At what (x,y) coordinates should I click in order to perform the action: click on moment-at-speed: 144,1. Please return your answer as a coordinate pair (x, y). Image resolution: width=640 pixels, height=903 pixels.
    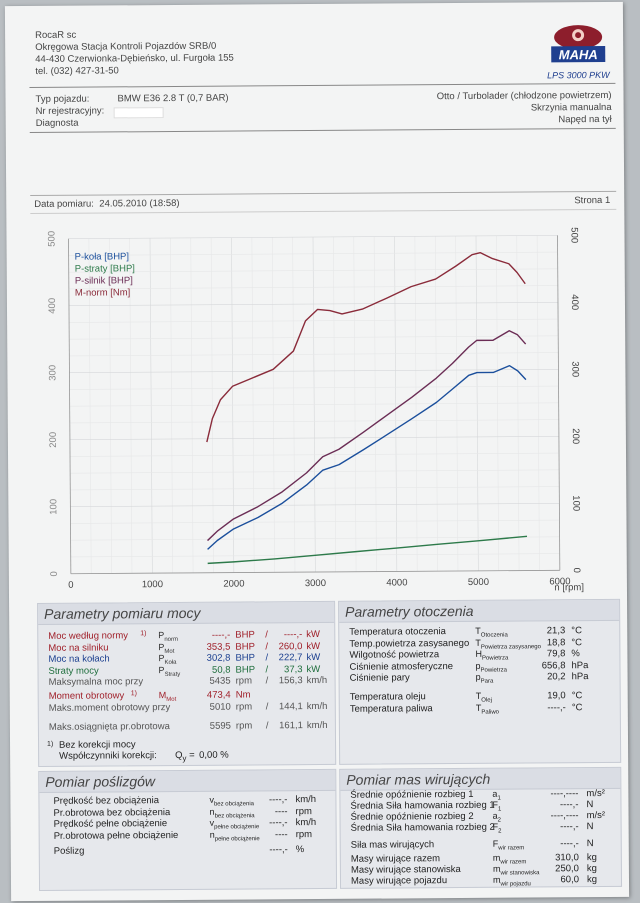
    Looking at the image, I should click on (290, 707).